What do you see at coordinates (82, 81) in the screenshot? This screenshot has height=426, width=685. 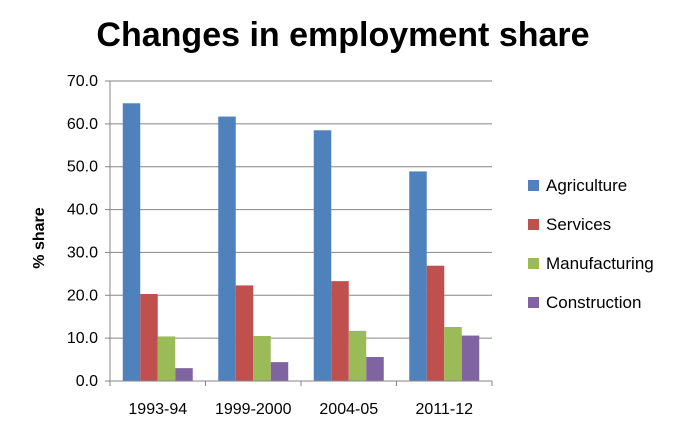 I see `y-tick-label: 70.0` at bounding box center [82, 81].